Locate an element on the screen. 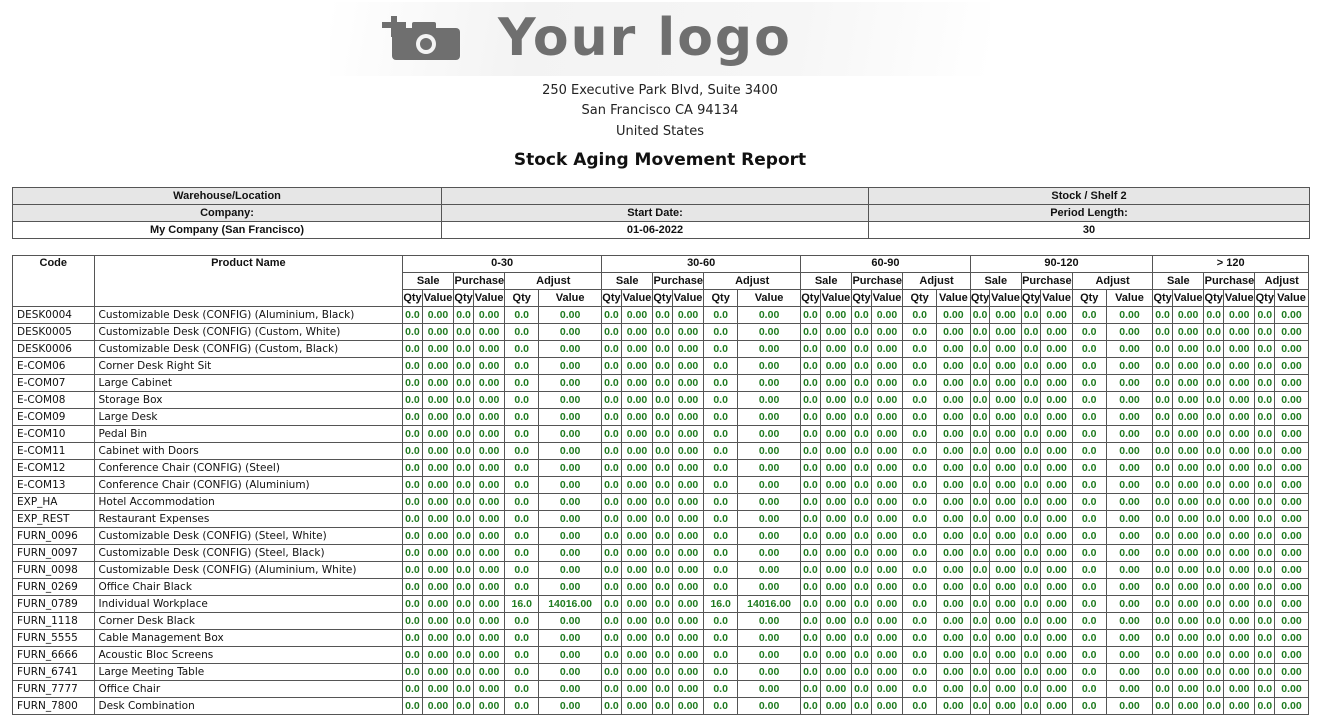  product-code: FURN_6666 is located at coordinates (53, 655).